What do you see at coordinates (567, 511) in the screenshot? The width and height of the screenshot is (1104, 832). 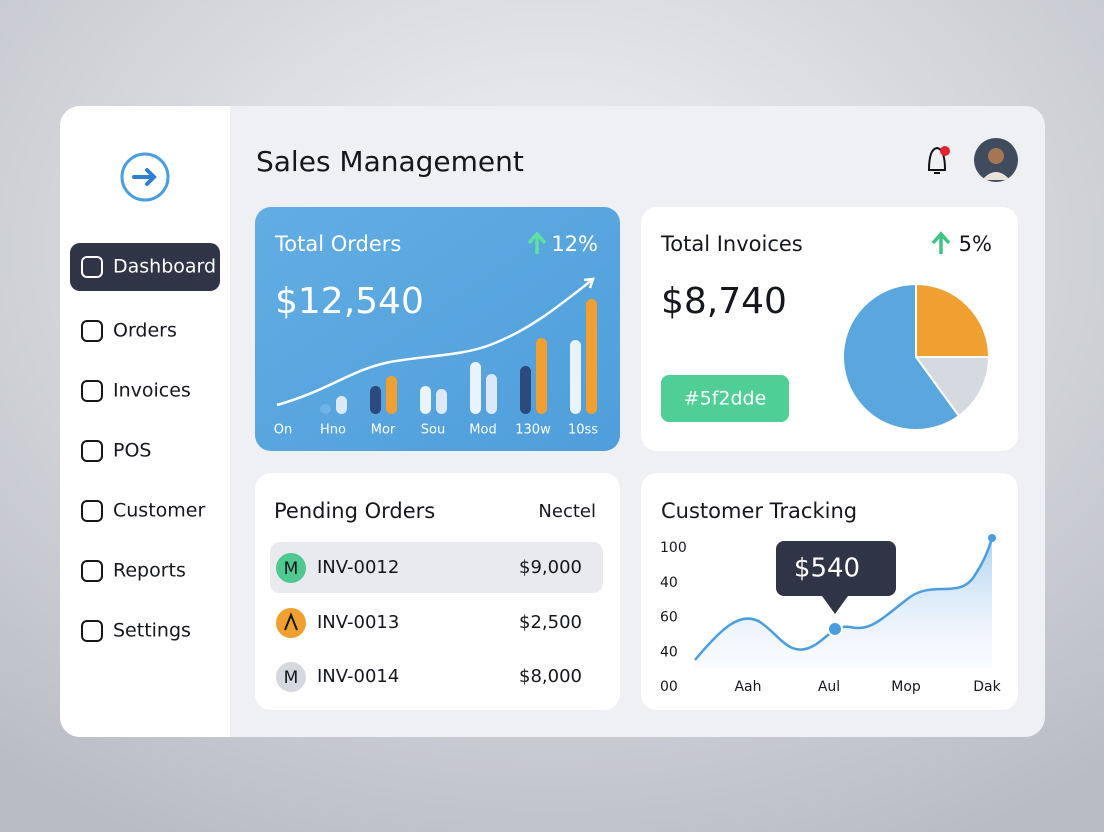 I see `card-action: Nectel` at bounding box center [567, 511].